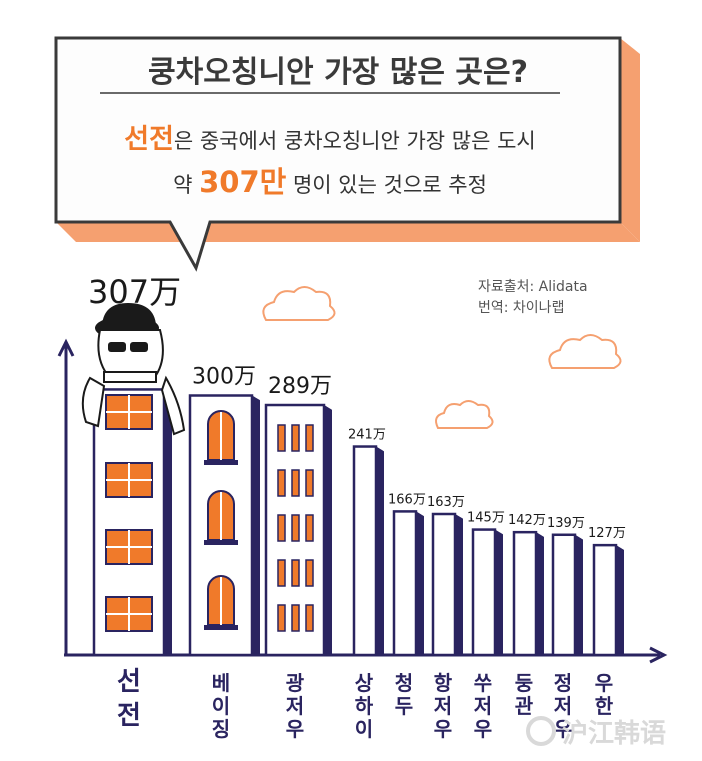 The image size is (702, 761). Describe the element at coordinates (527, 520) in the screenshot. I see `value-label-7: 142万` at that location.